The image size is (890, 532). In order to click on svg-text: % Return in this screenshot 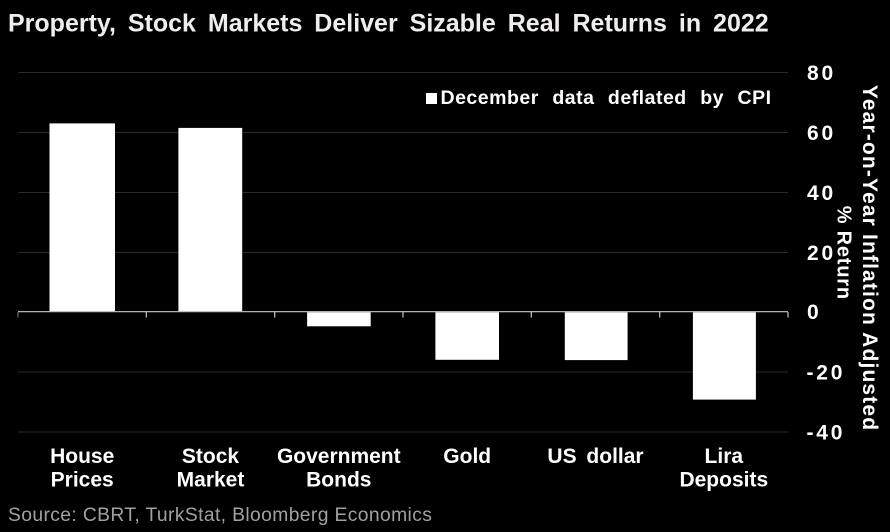, I will do `click(844, 253)`.